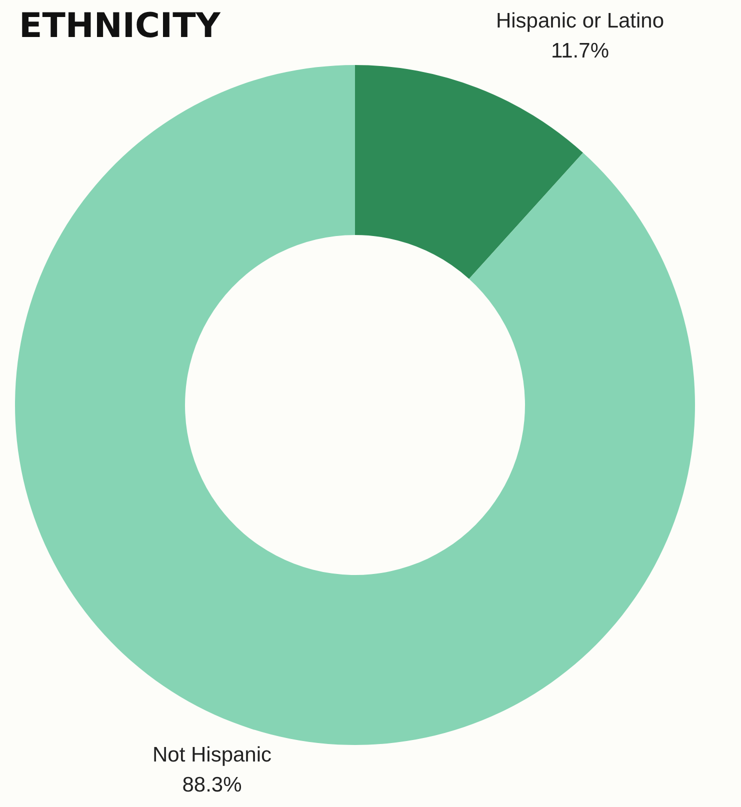 Image resolution: width=741 pixels, height=807 pixels. I want to click on data-label: 88.3%, so click(212, 785).